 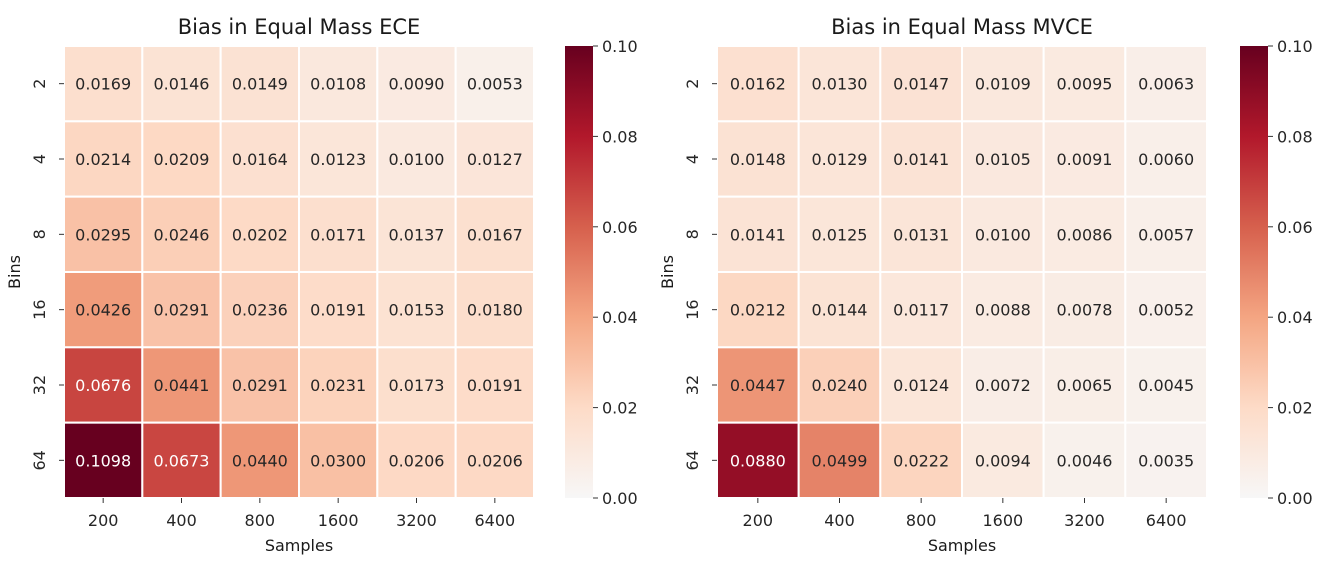 I want to click on cell-value-label: 0.0057, so click(x=1166, y=234).